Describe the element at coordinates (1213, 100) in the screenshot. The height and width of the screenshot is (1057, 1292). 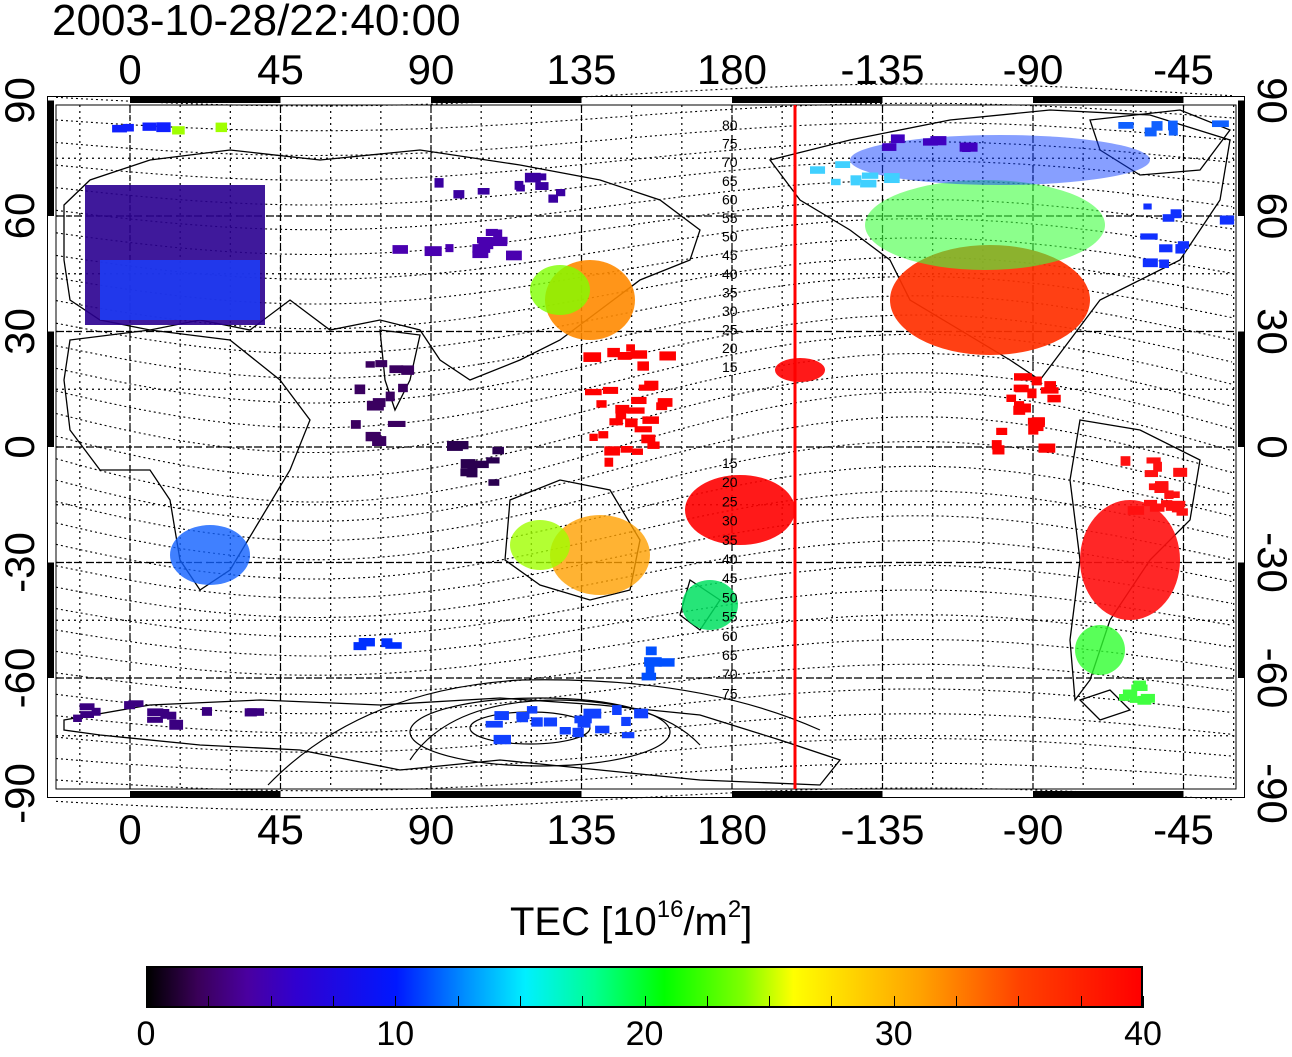
I see `border-bar-top` at that location.